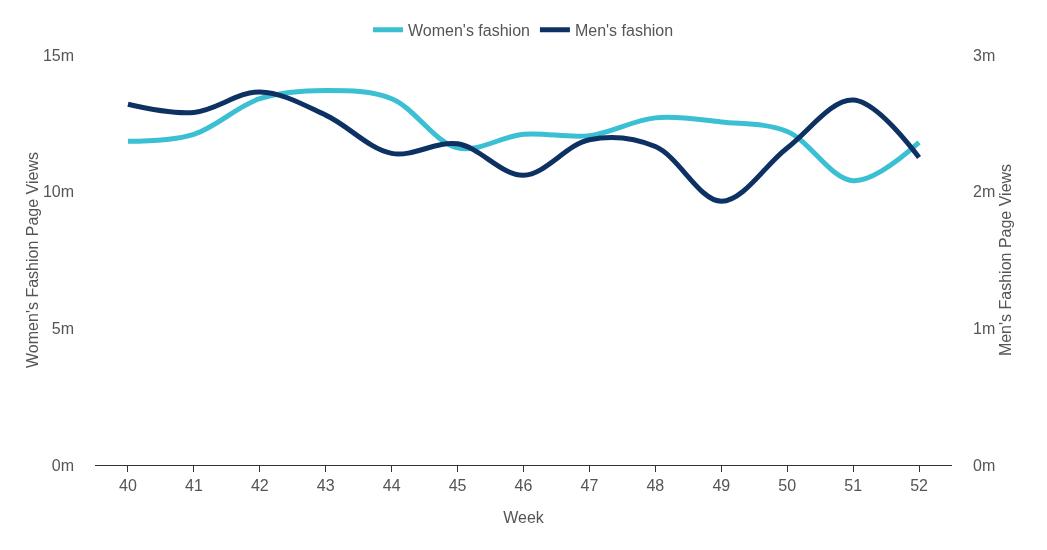  I want to click on y-tick-label: 5m, so click(62, 328).